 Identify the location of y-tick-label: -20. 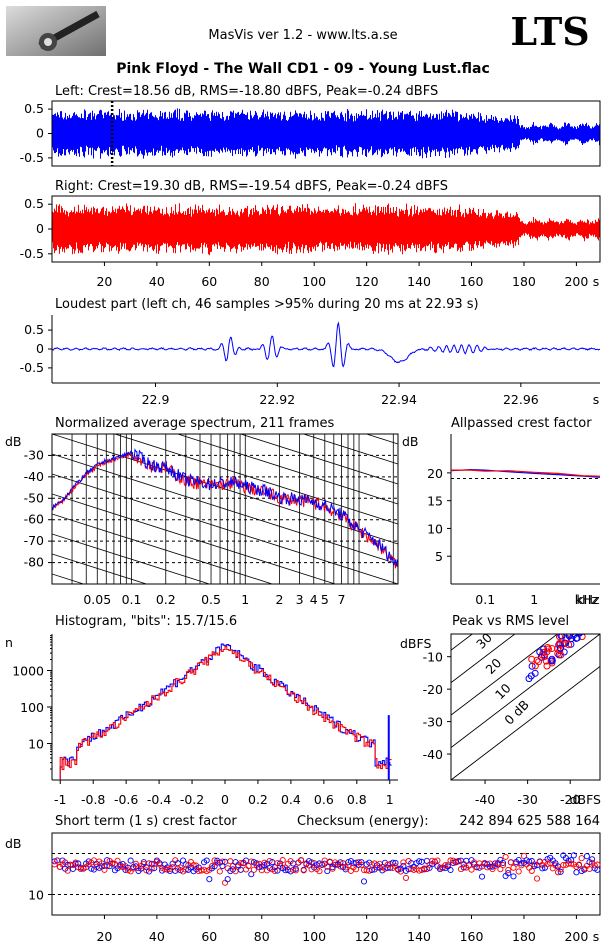
(433, 689).